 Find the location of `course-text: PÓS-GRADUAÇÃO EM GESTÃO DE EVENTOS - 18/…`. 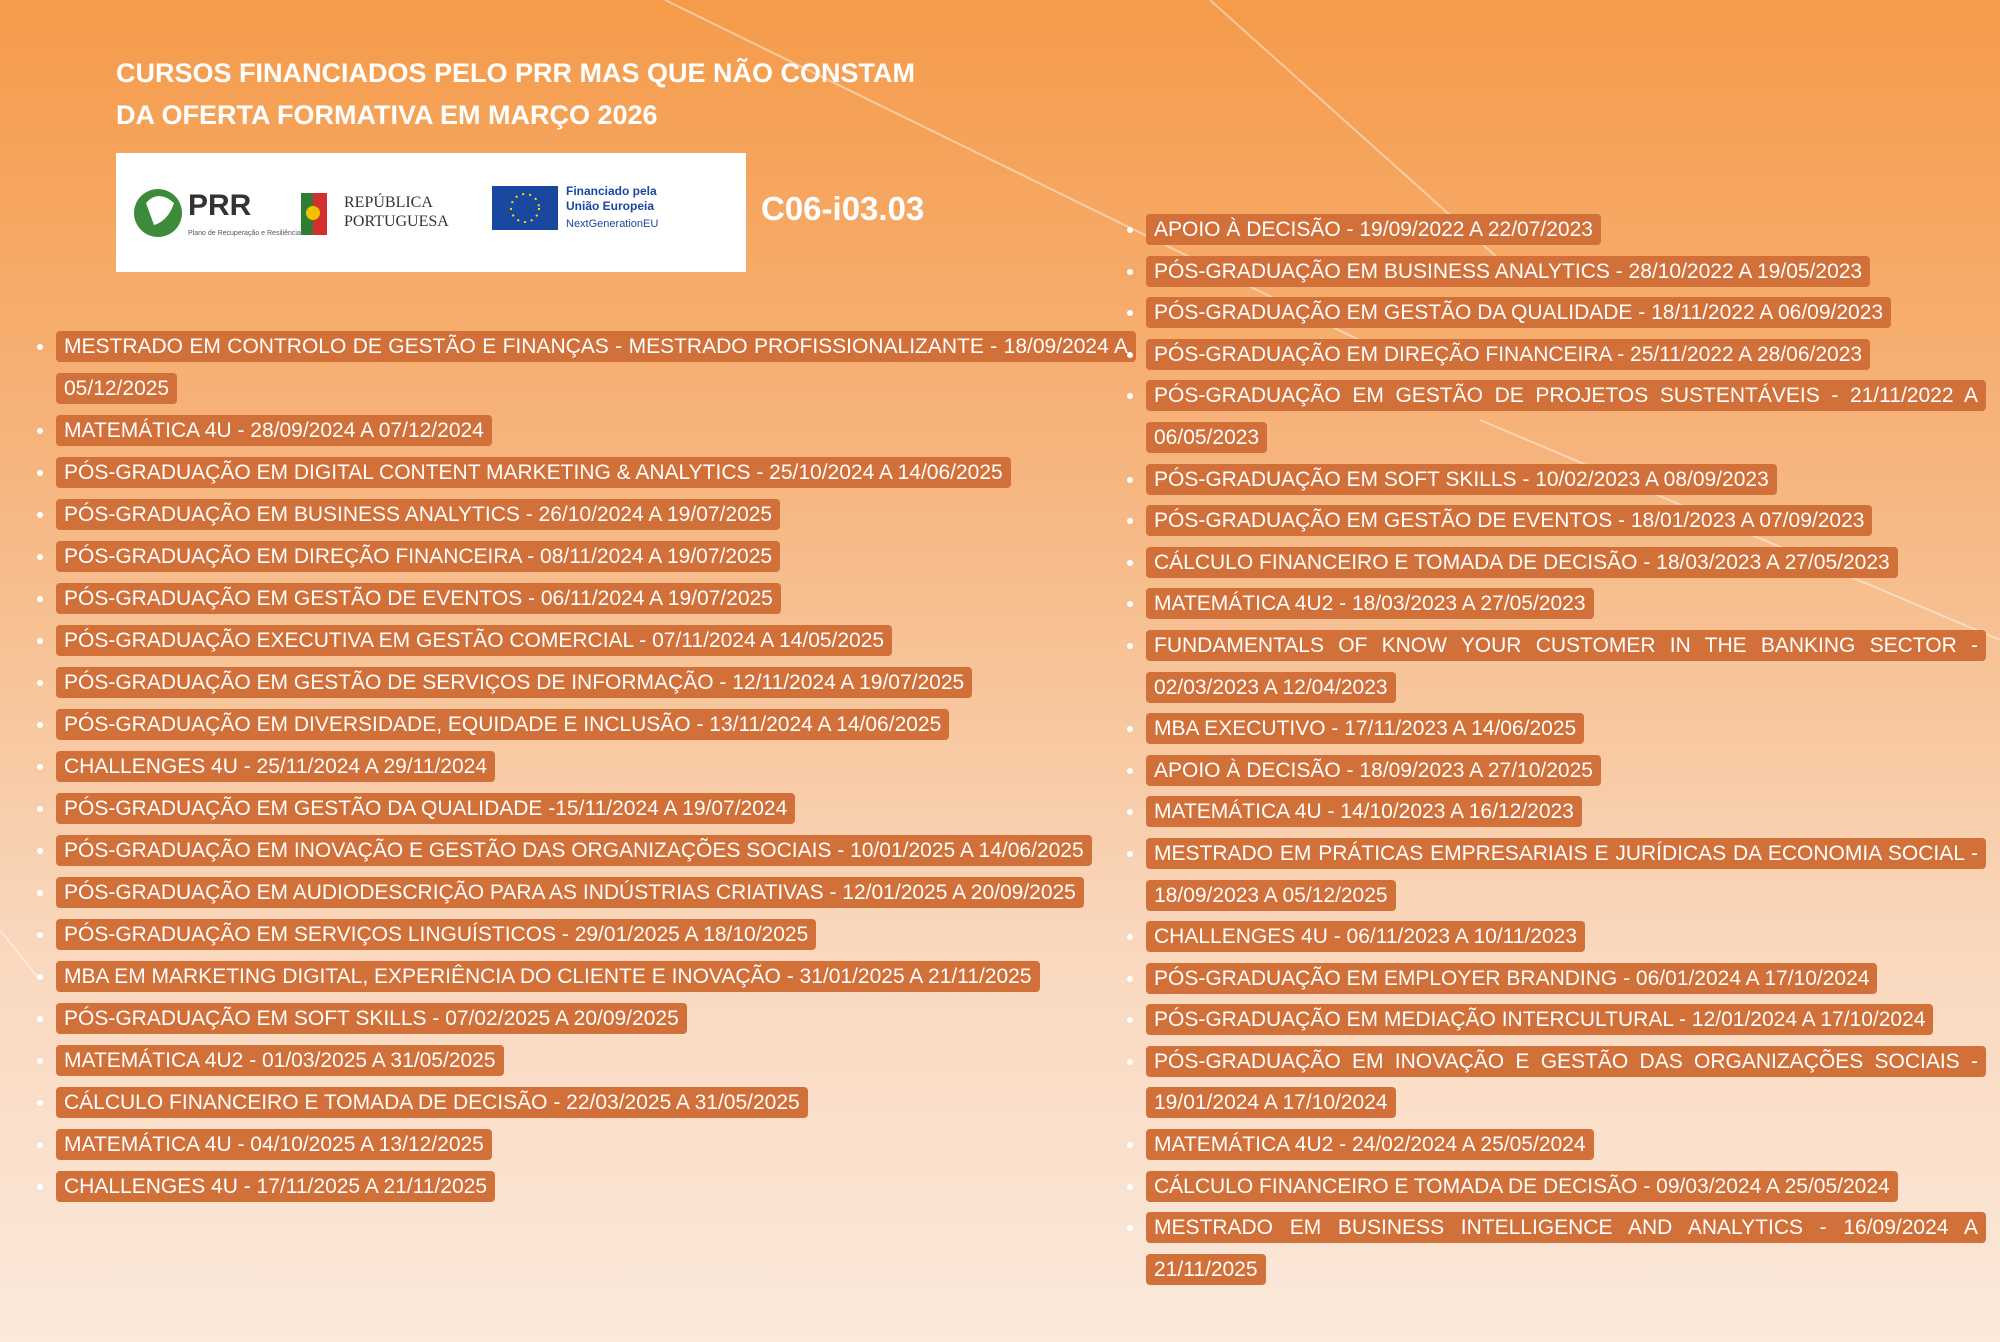

course-text: PÓS-GRADUAÇÃO EM GESTÃO DE EVENTOS - 18/… is located at coordinates (1509, 521).